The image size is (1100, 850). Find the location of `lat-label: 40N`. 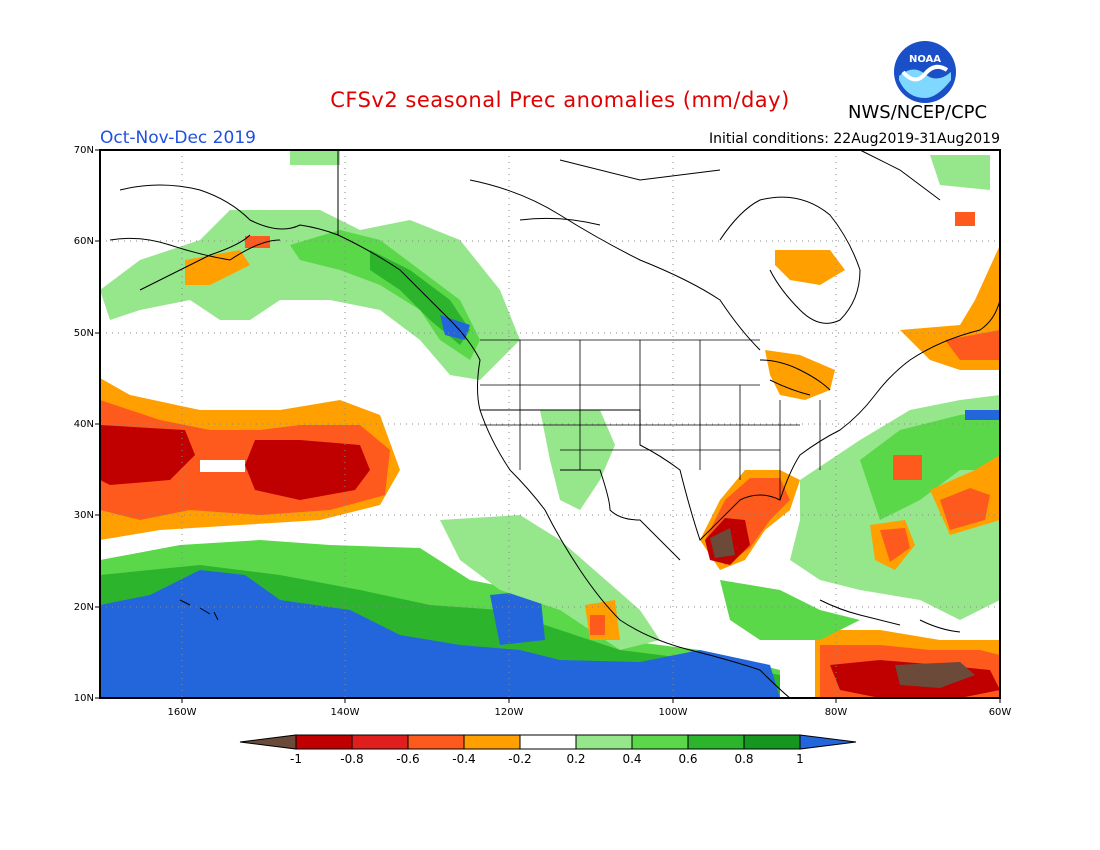

lat-label: 40N is located at coordinates (84, 424).